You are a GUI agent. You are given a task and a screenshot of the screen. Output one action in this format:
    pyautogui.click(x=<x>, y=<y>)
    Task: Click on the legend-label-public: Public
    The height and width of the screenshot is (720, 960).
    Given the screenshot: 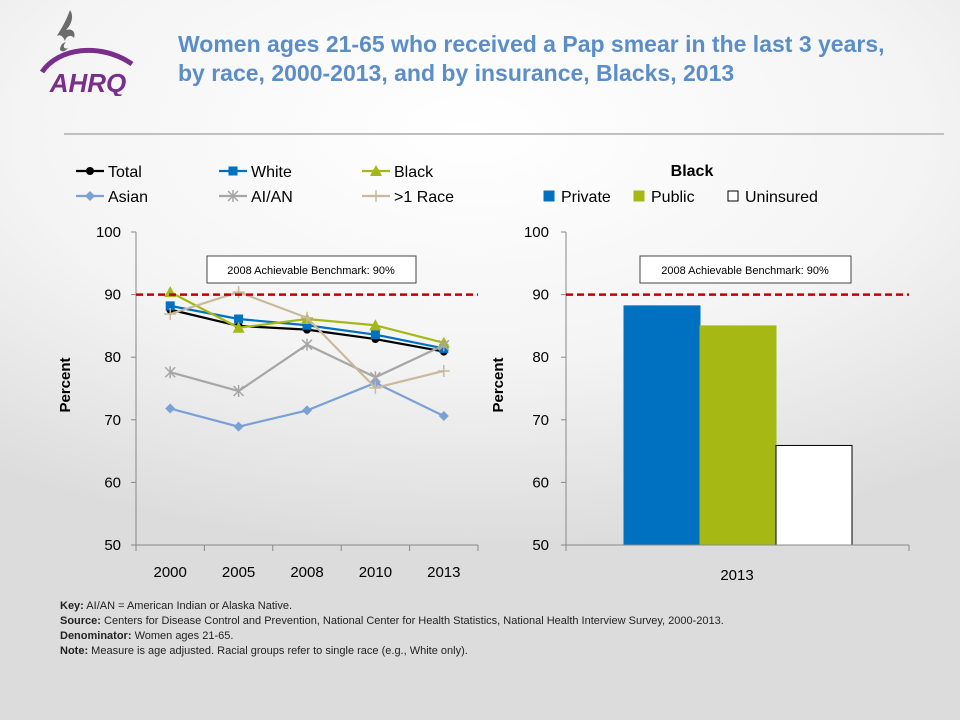 What is the action you would take?
    pyautogui.click(x=673, y=197)
    